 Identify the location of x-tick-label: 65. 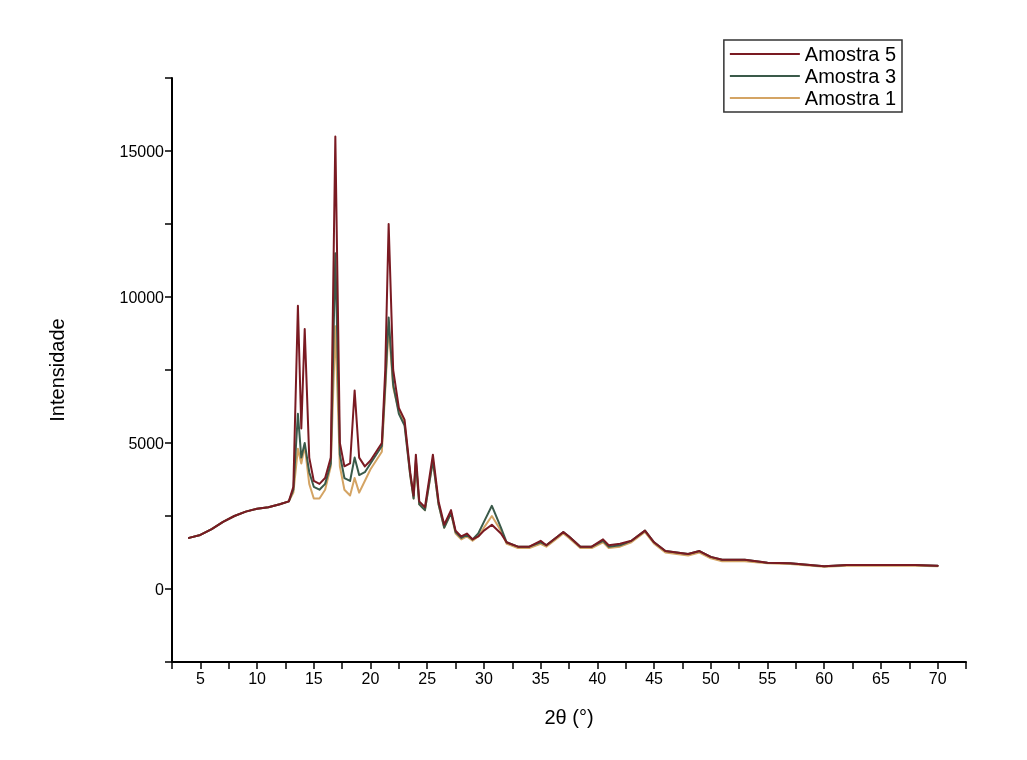
(881, 678).